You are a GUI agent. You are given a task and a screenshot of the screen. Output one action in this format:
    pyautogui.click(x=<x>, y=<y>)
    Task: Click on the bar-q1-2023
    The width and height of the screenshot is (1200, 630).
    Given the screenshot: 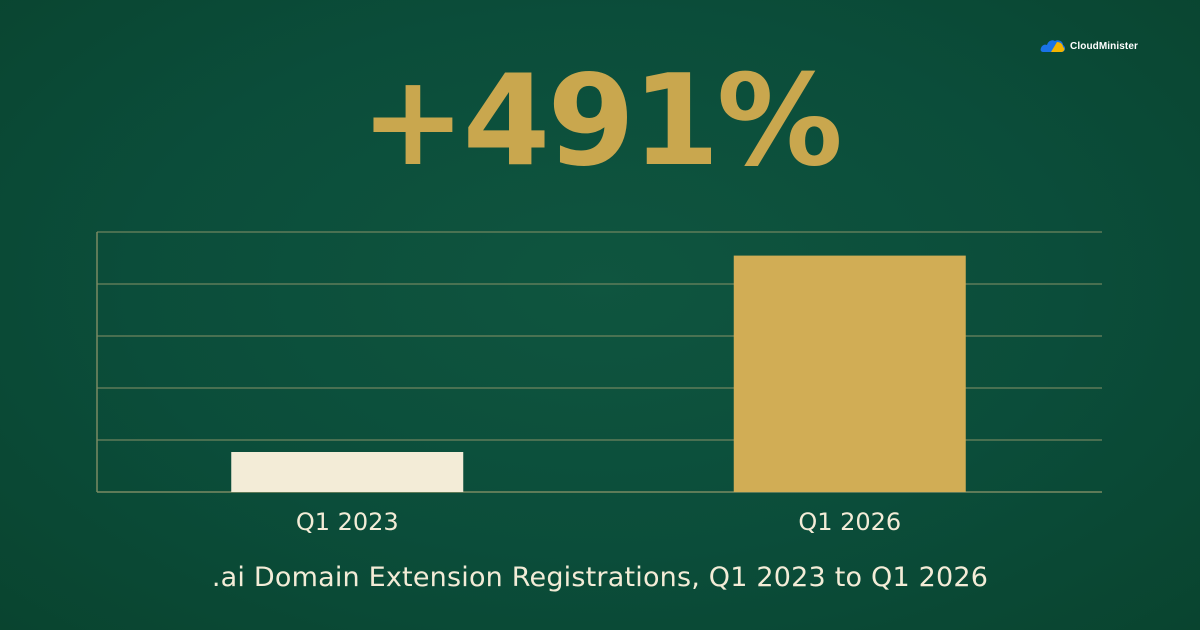 What is the action you would take?
    pyautogui.click(x=347, y=472)
    